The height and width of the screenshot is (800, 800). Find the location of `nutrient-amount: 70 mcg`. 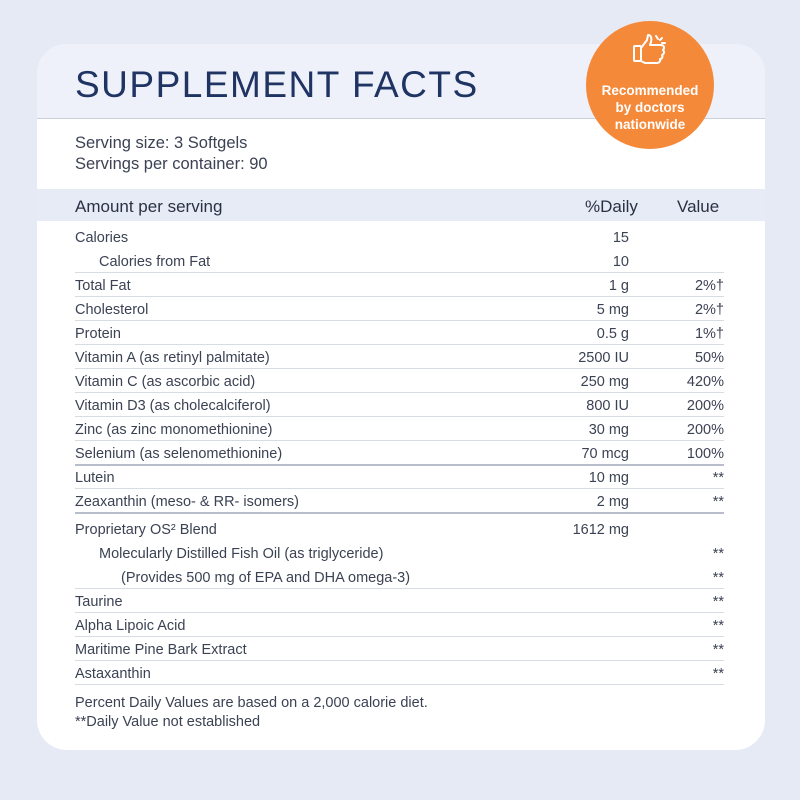

nutrient-amount: 70 mcg is located at coordinates (605, 454).